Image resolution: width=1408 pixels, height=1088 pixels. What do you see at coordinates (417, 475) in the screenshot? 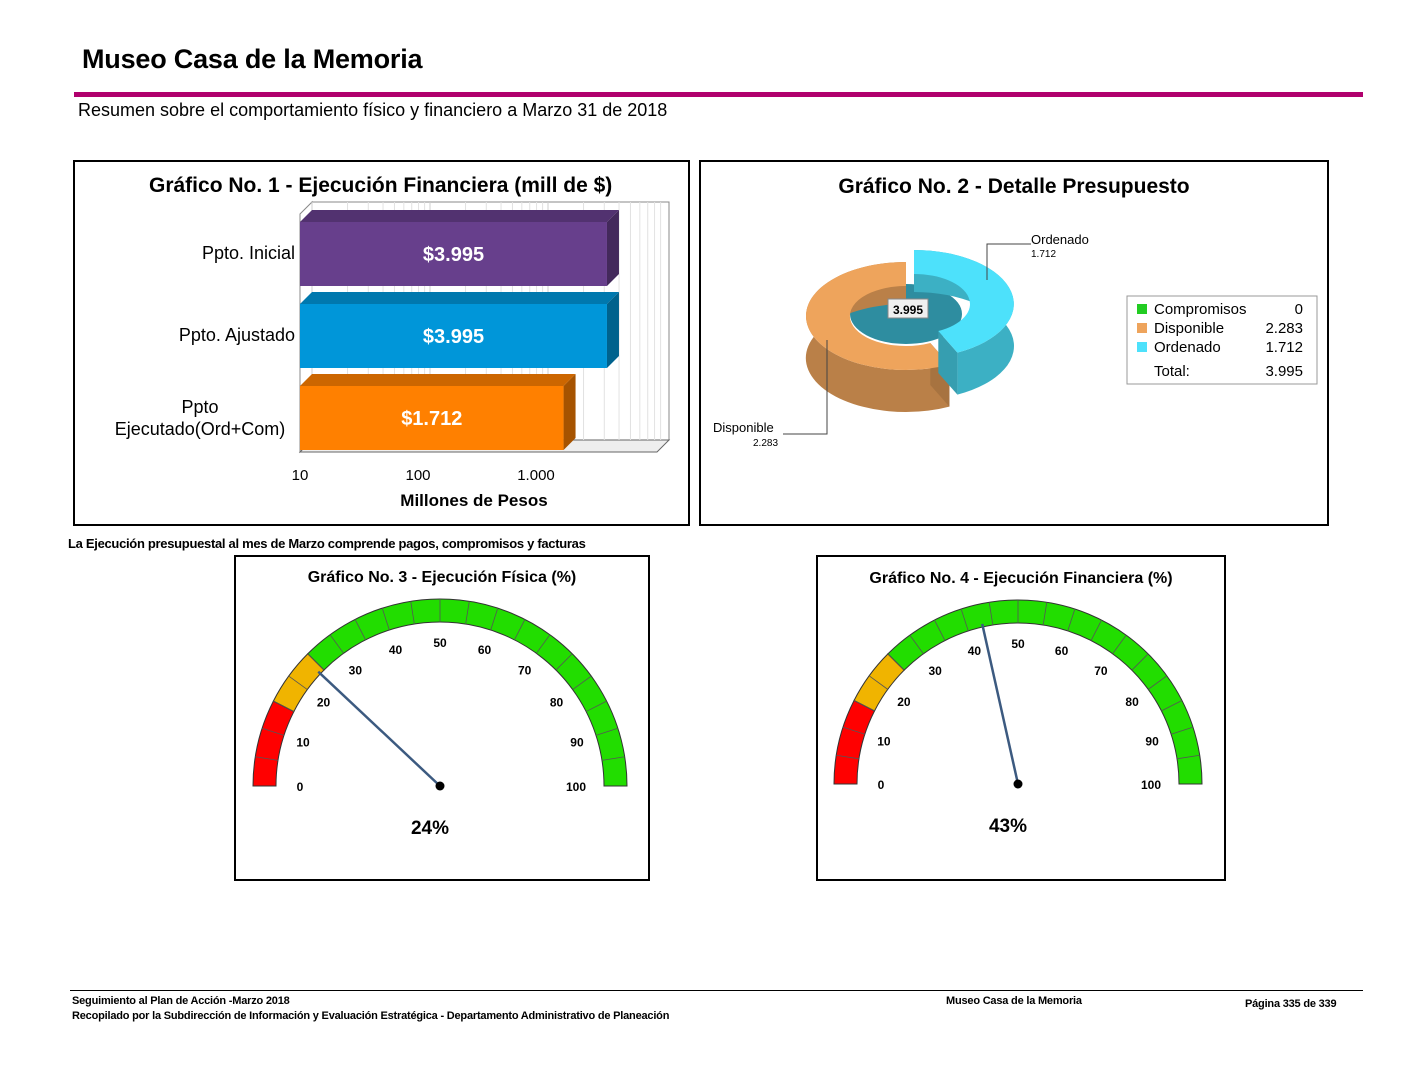
I see `chart1-x-tick-label: 100` at bounding box center [417, 475].